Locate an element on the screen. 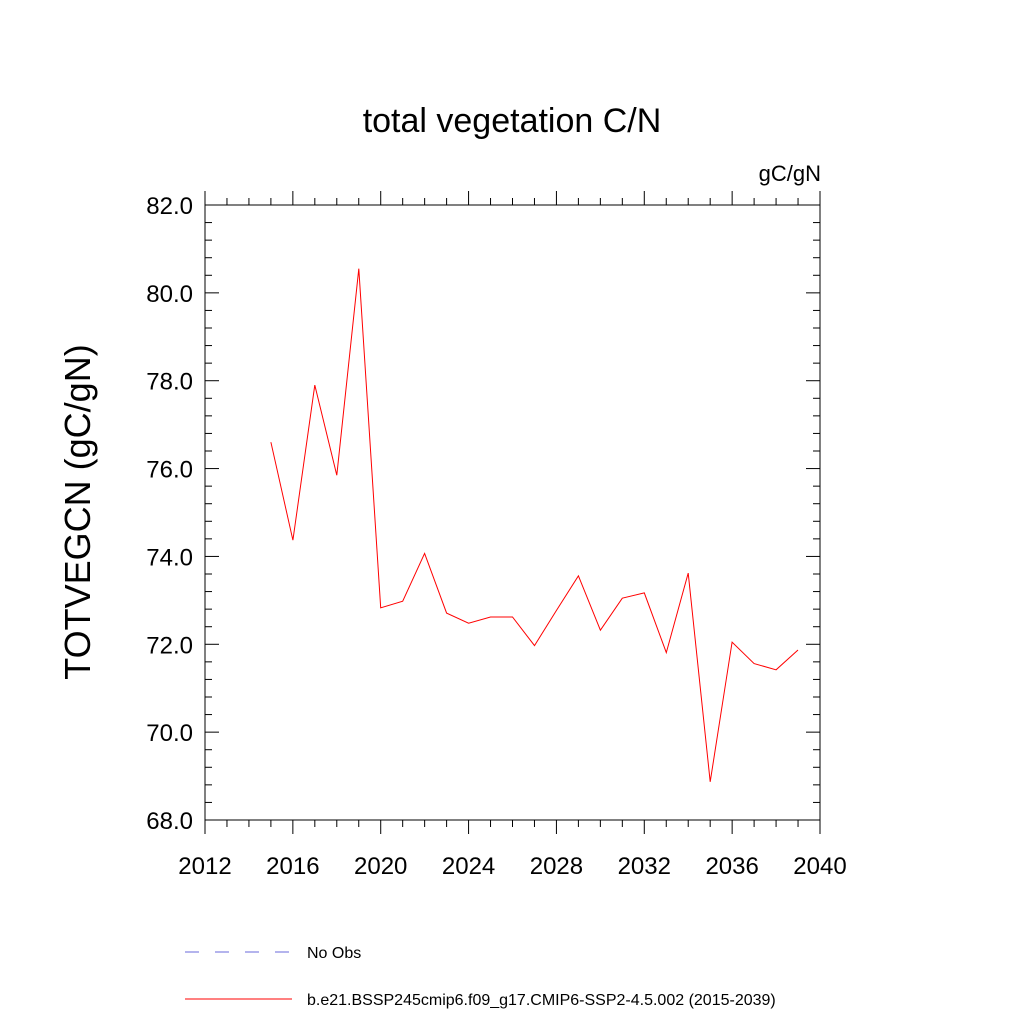 Image resolution: width=1024 pixels, height=1024 pixels. x-tick-label: 2020 is located at coordinates (380, 866).